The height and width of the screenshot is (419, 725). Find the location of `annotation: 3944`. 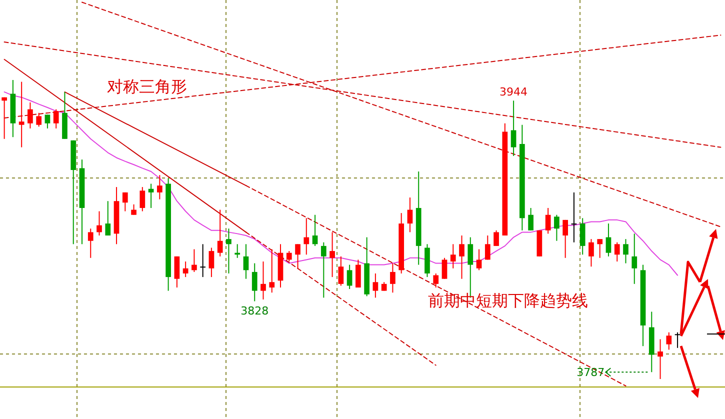

annotation: 3944 is located at coordinates (514, 92).